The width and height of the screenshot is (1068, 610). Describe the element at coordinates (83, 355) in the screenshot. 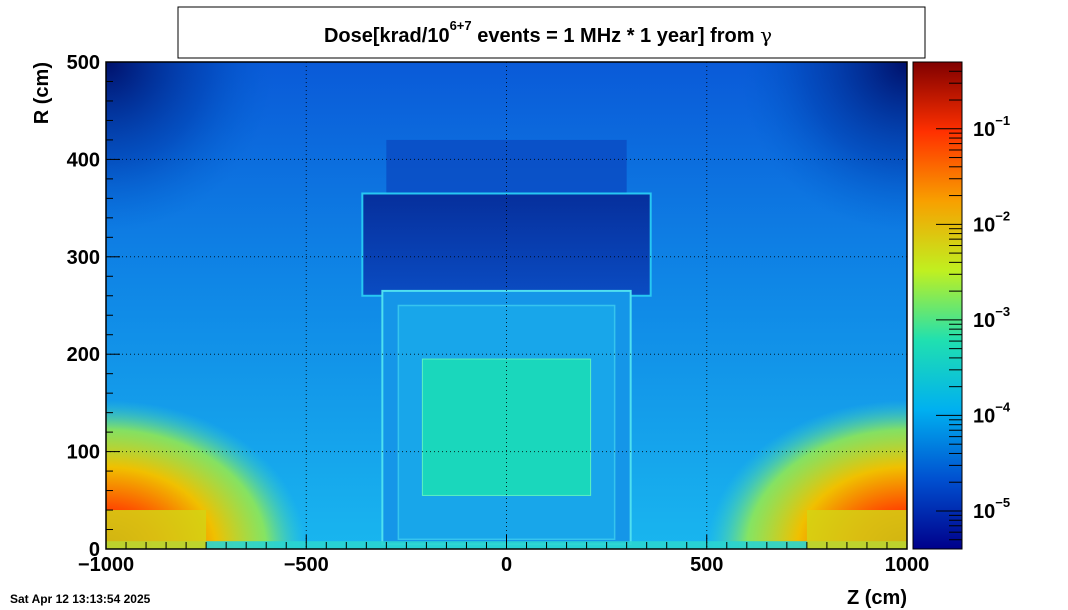

I see `y-tick-label: 200` at that location.